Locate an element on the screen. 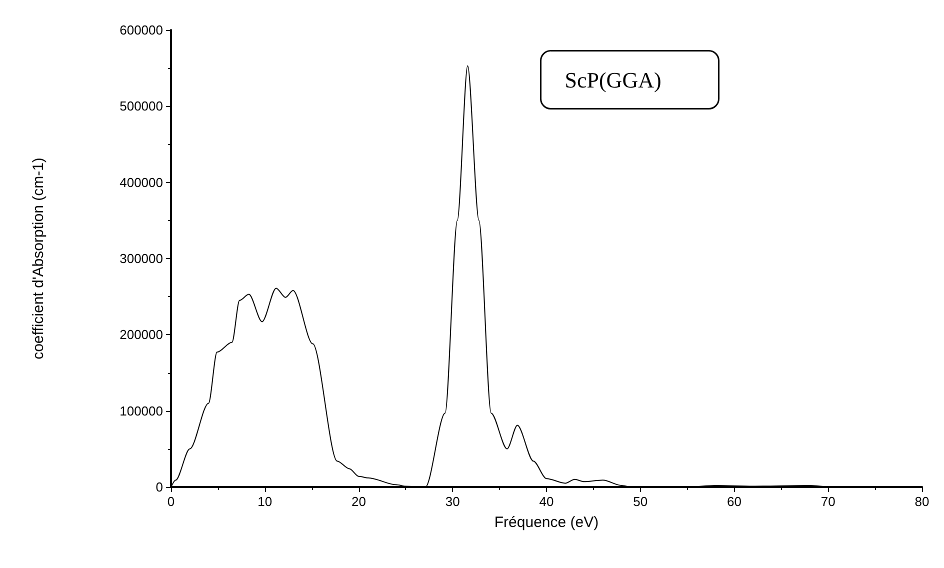 This screenshot has width=944, height=568. x-tick-label: 70 is located at coordinates (828, 501).